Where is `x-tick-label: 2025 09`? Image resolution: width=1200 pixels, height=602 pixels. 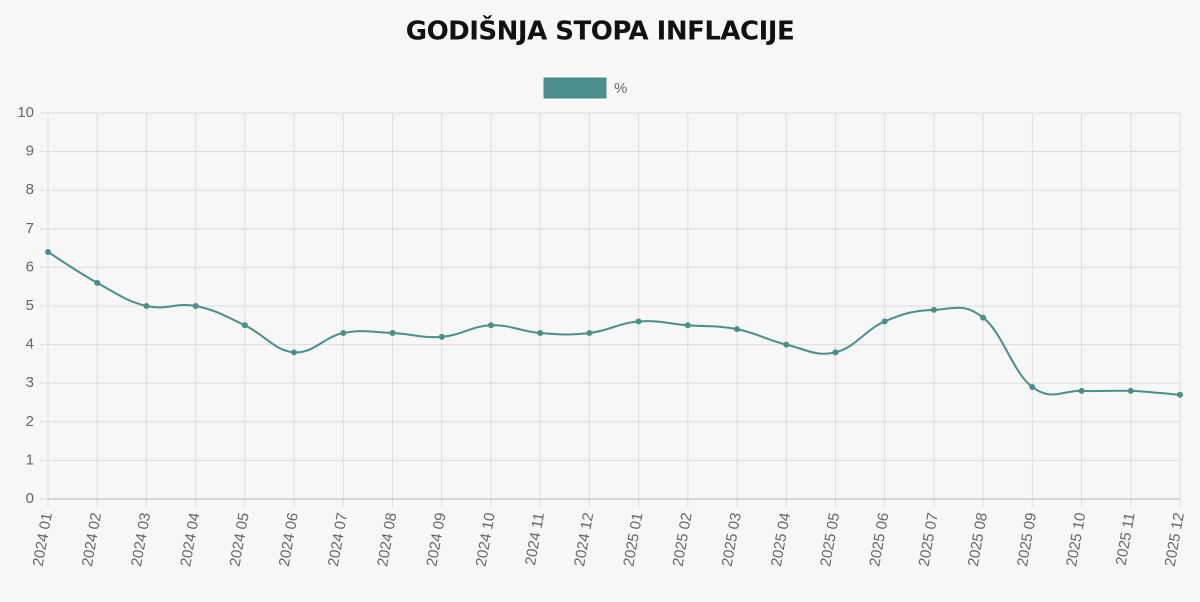
x-tick-label: 2025 09 is located at coordinates (1027, 539).